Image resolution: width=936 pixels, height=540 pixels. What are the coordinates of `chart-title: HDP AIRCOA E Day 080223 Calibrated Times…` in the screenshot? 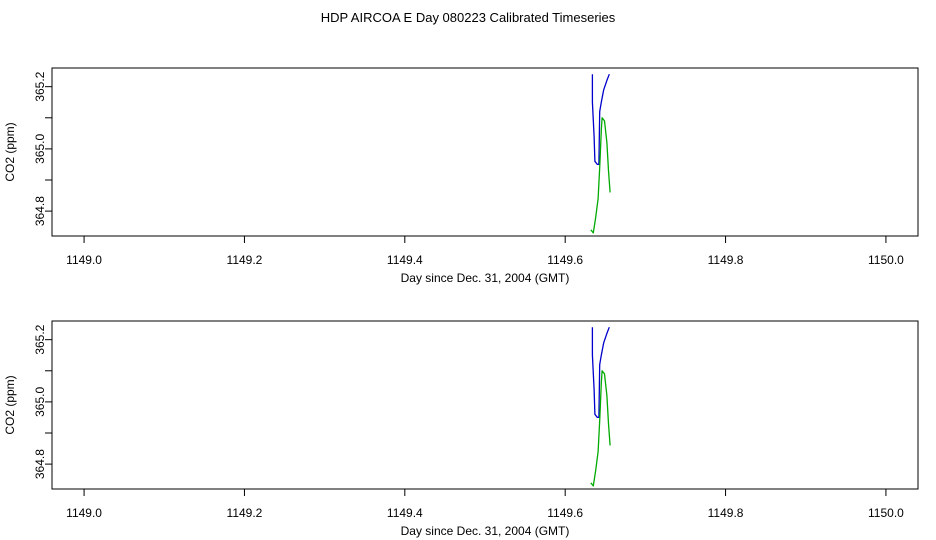 It's located at (468, 17).